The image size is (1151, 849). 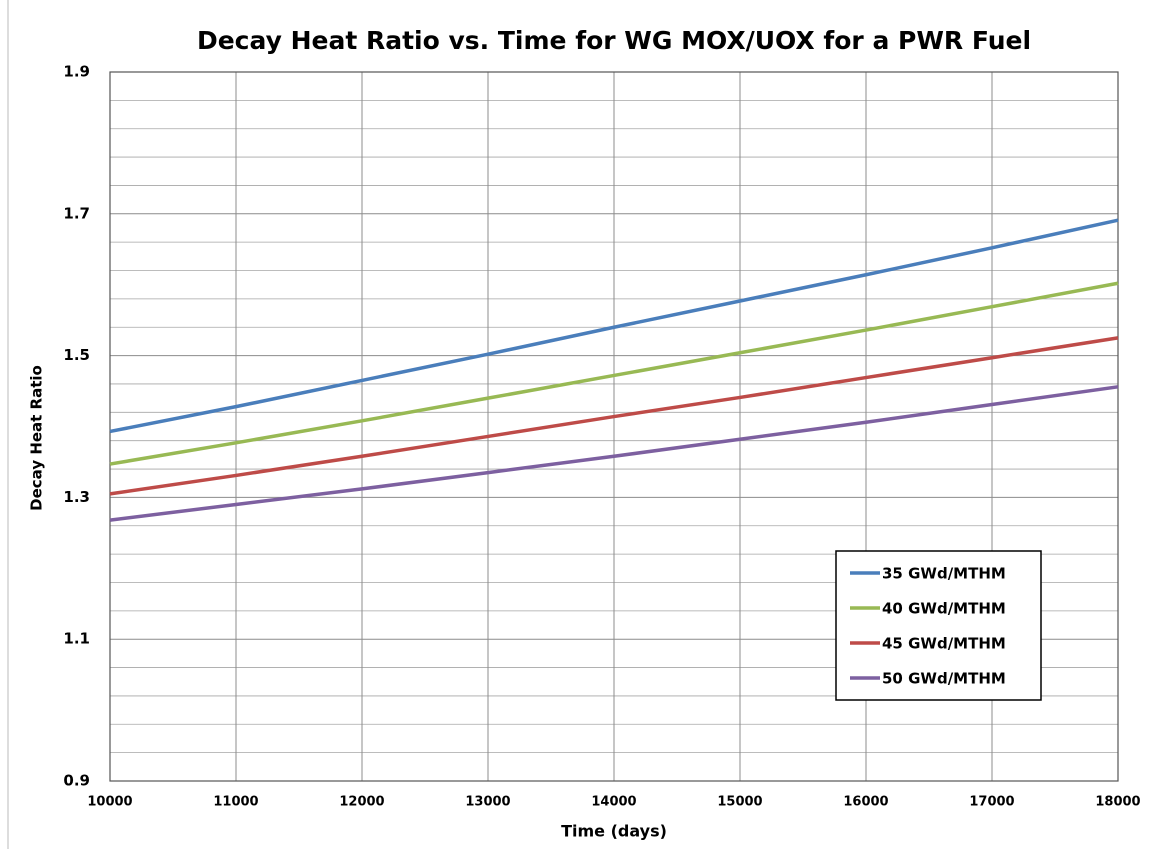 I want to click on x-tick-label: 15000, so click(x=739, y=802).